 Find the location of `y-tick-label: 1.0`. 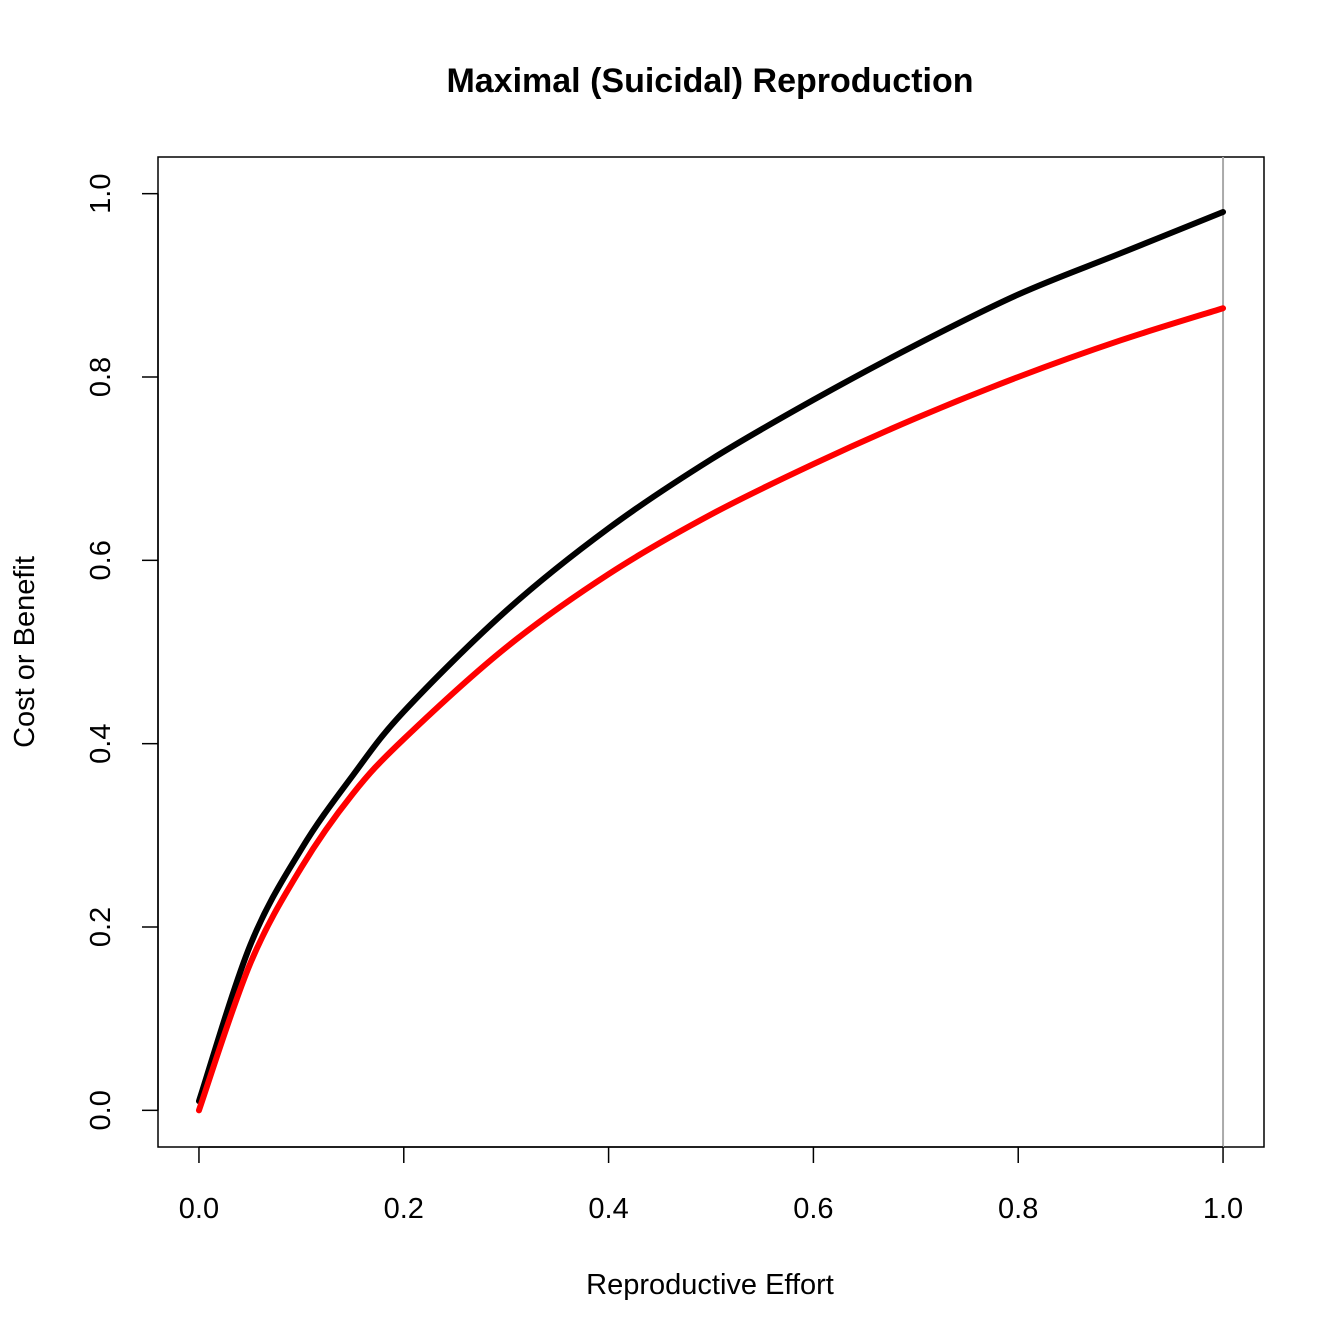

y-tick-label: 1.0 is located at coordinates (101, 194).